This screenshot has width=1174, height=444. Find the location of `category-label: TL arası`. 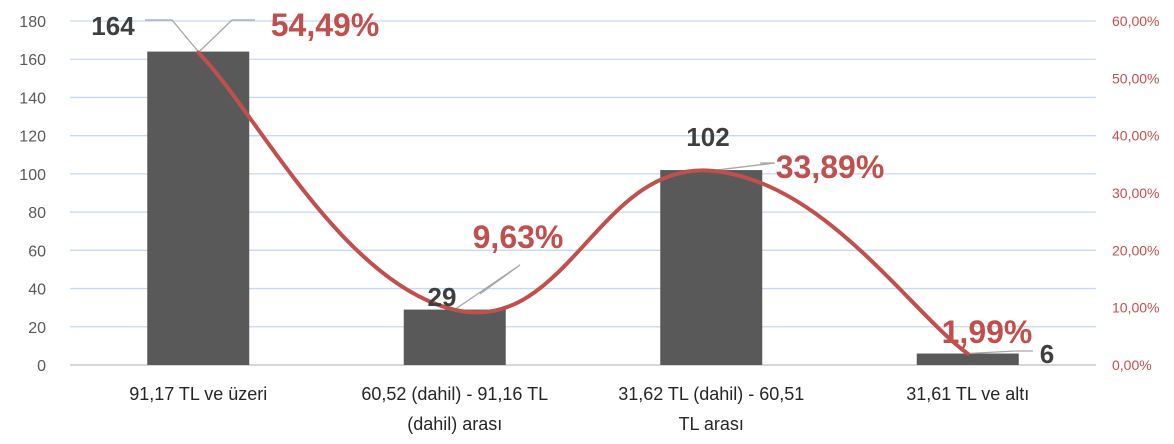

category-label: TL arası is located at coordinates (711, 424).